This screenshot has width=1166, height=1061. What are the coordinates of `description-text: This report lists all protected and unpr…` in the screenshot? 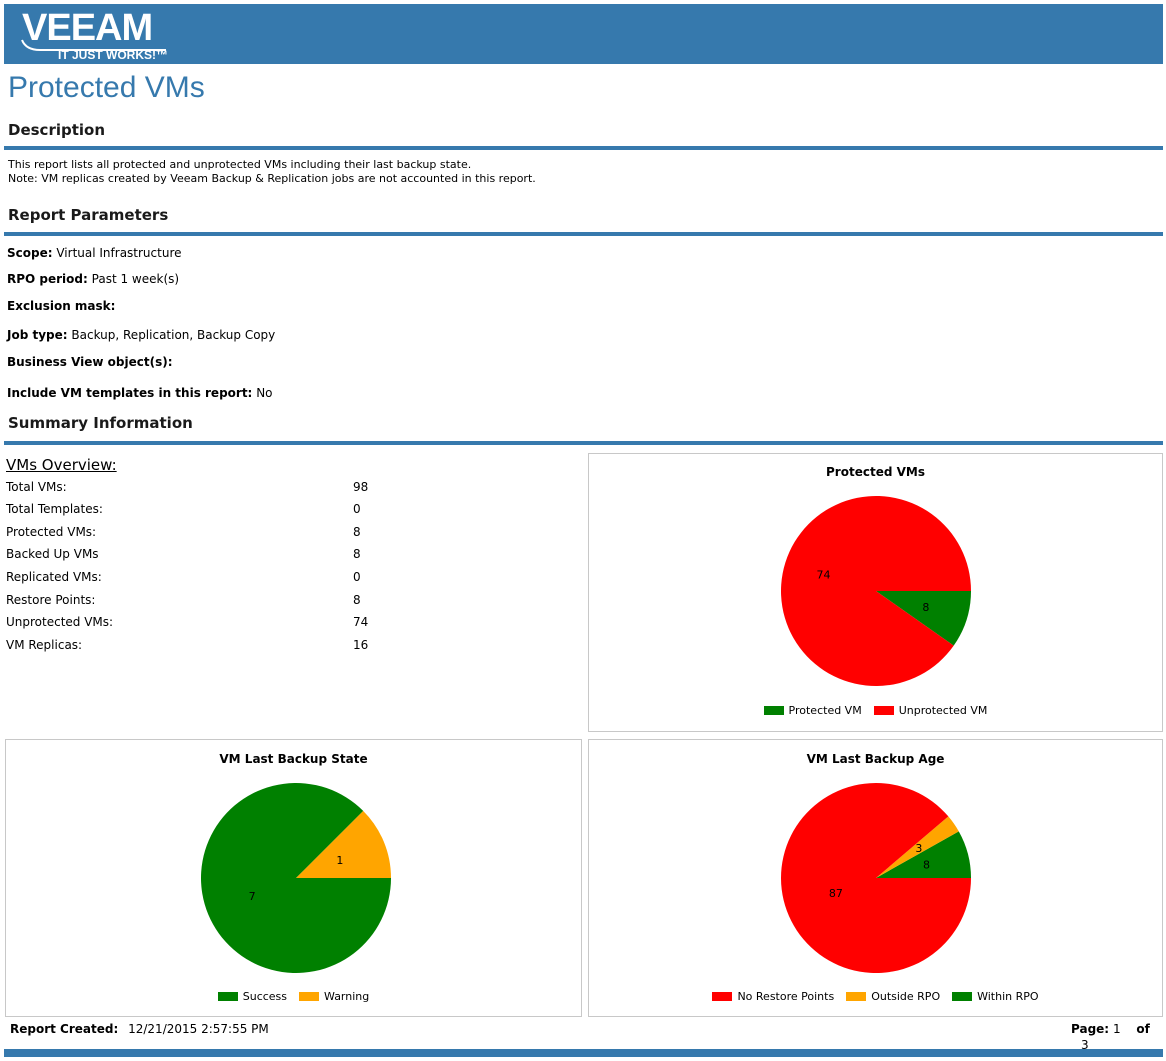 It's located at (272, 172).